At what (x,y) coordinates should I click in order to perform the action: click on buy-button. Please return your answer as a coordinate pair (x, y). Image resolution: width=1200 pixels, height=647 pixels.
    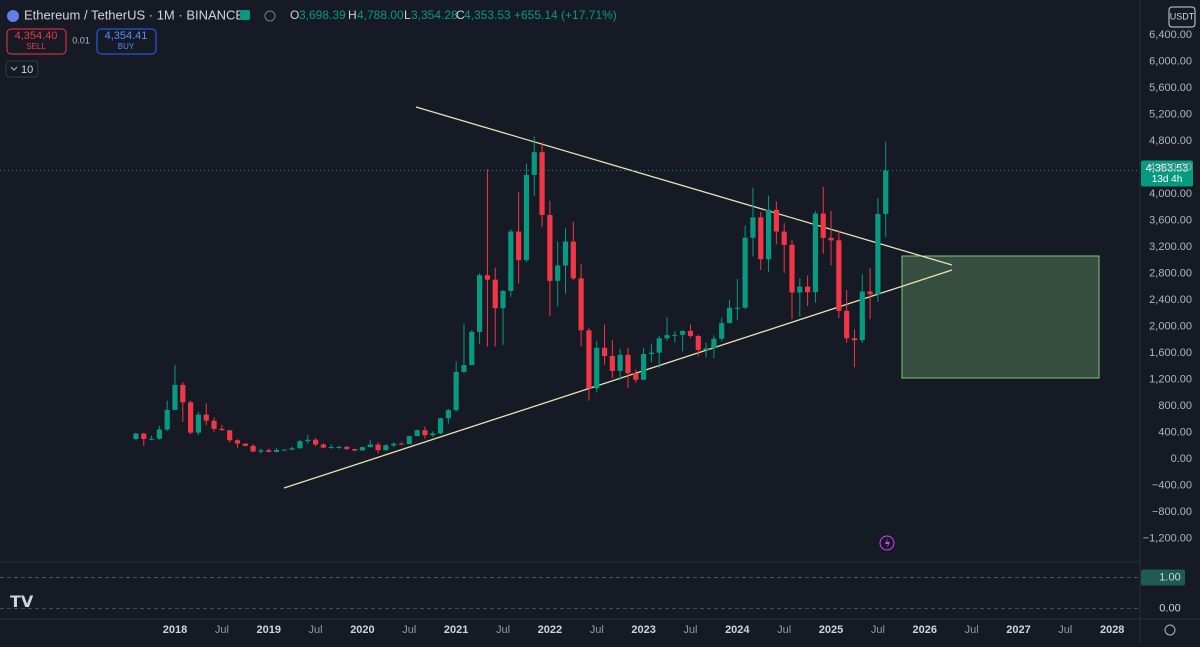
    Looking at the image, I should click on (126, 41).